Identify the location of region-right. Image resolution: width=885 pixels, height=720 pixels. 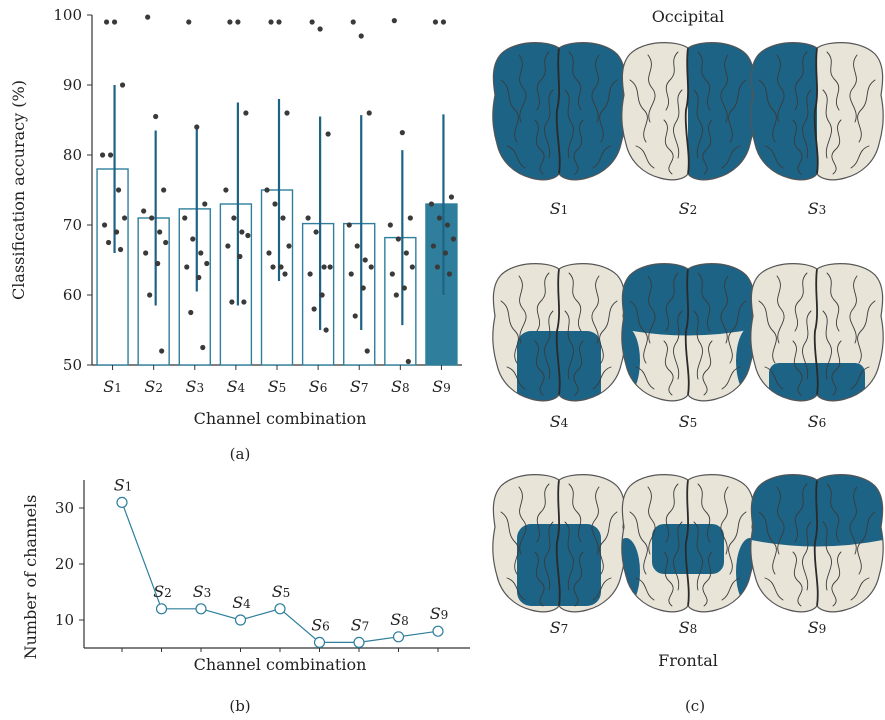
(592, 111).